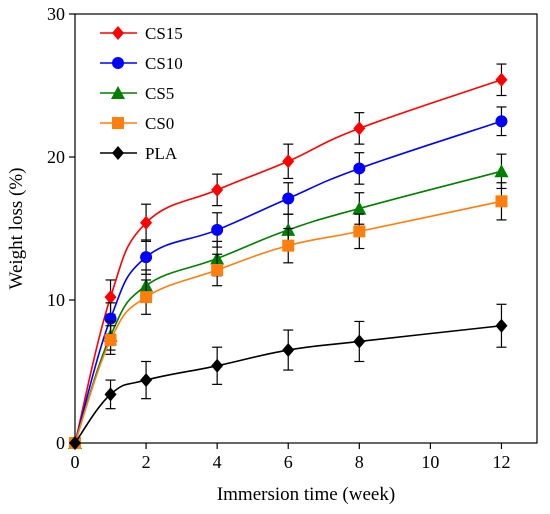 The height and width of the screenshot is (514, 550). What do you see at coordinates (56, 300) in the screenshot?
I see `y-tick-label: 10` at bounding box center [56, 300].